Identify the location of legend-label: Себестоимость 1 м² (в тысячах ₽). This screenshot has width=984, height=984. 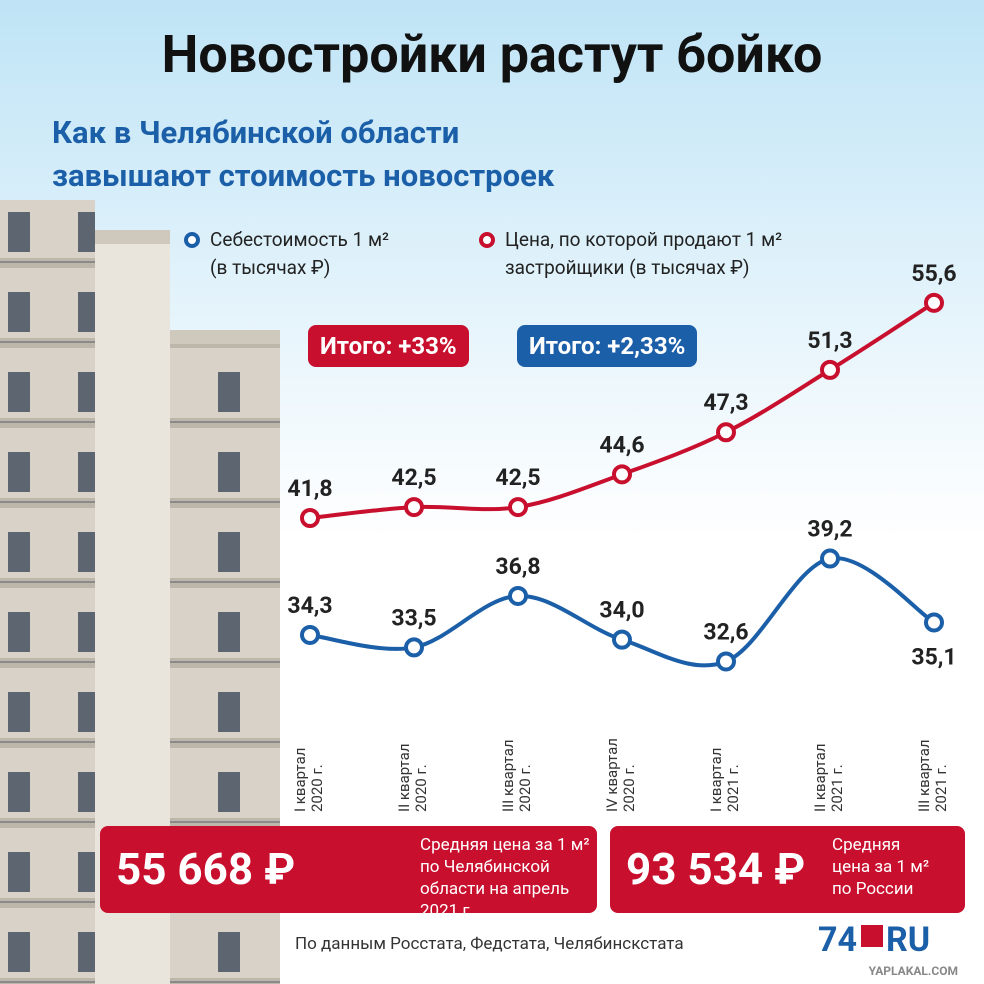
(300, 253).